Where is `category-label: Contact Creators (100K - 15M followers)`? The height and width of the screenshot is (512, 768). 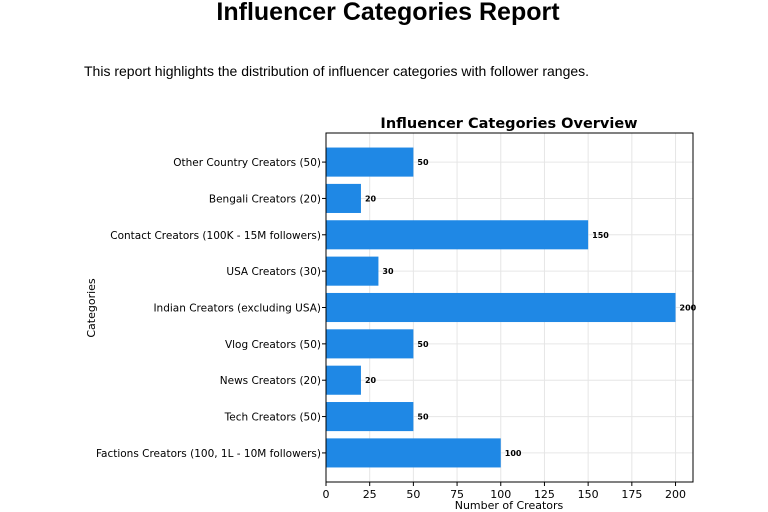
category-label: Contact Creators (100K - 15M followers) is located at coordinates (215, 236).